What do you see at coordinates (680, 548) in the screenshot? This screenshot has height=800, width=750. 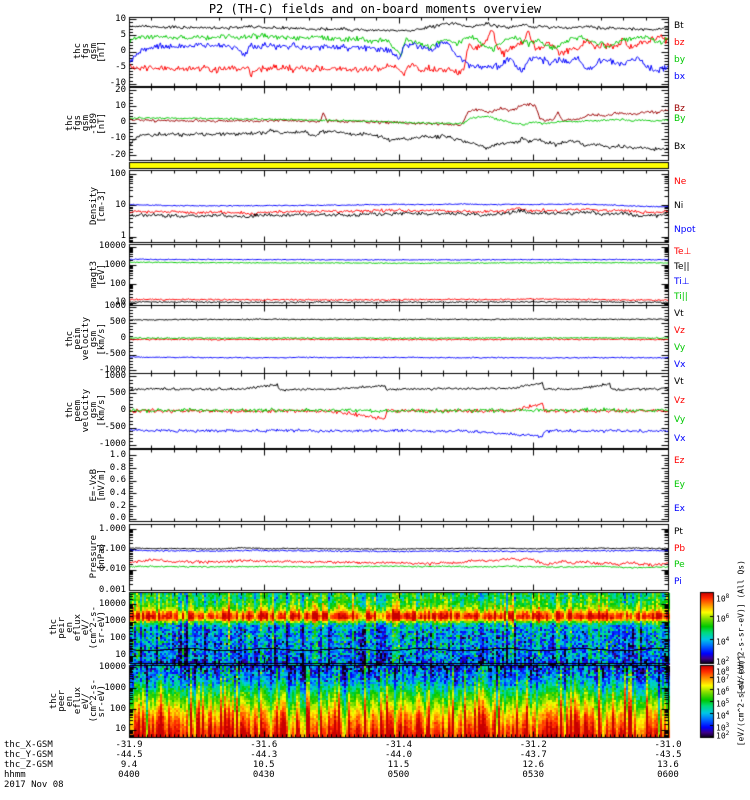 I see `series-label-pb: Pb` at bounding box center [680, 548].